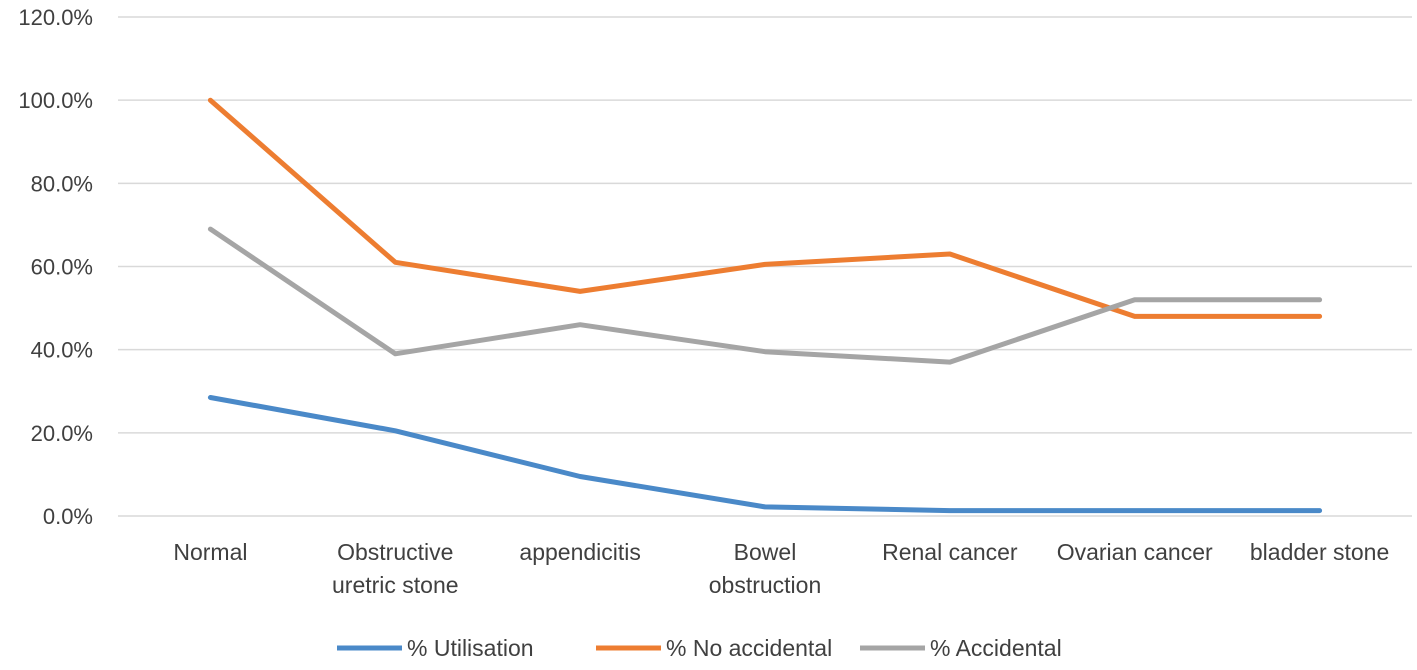 The width and height of the screenshot is (1417, 670). I want to click on legend-label: % No accidental, so click(749, 648).